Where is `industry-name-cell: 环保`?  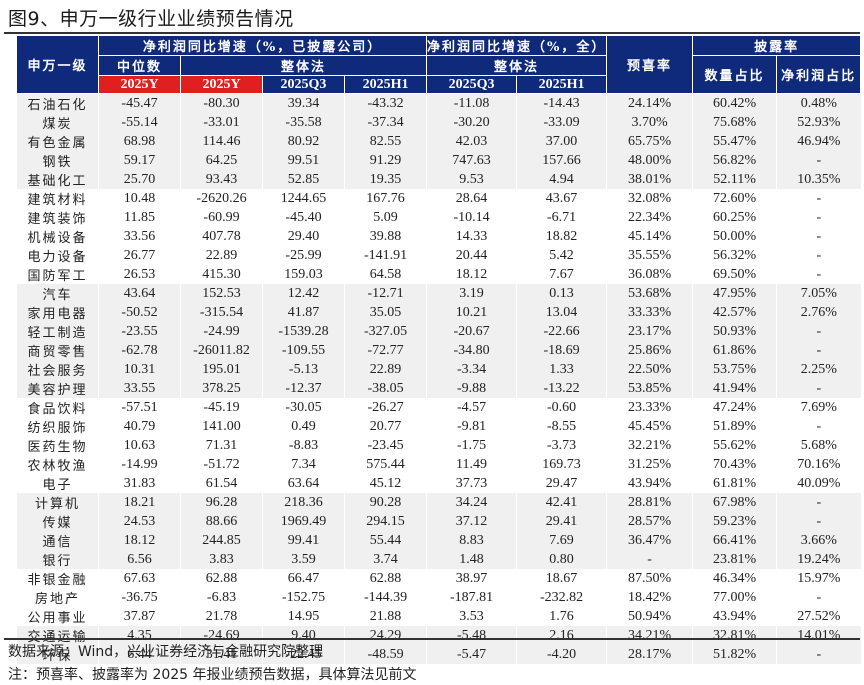 industry-name-cell: 环保 is located at coordinates (57, 654).